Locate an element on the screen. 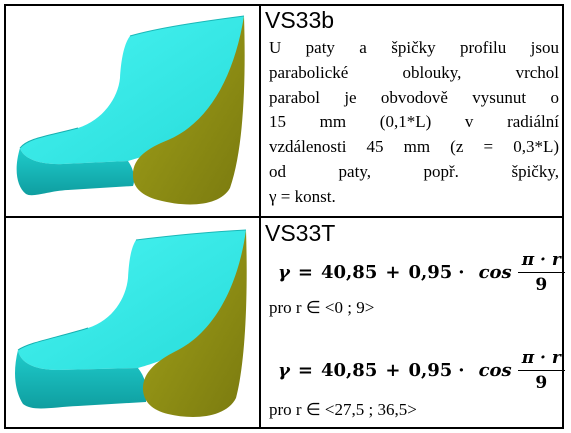 Image resolution: width=571 pixels, height=433 pixels. profile-code: VS33T is located at coordinates (300, 233).